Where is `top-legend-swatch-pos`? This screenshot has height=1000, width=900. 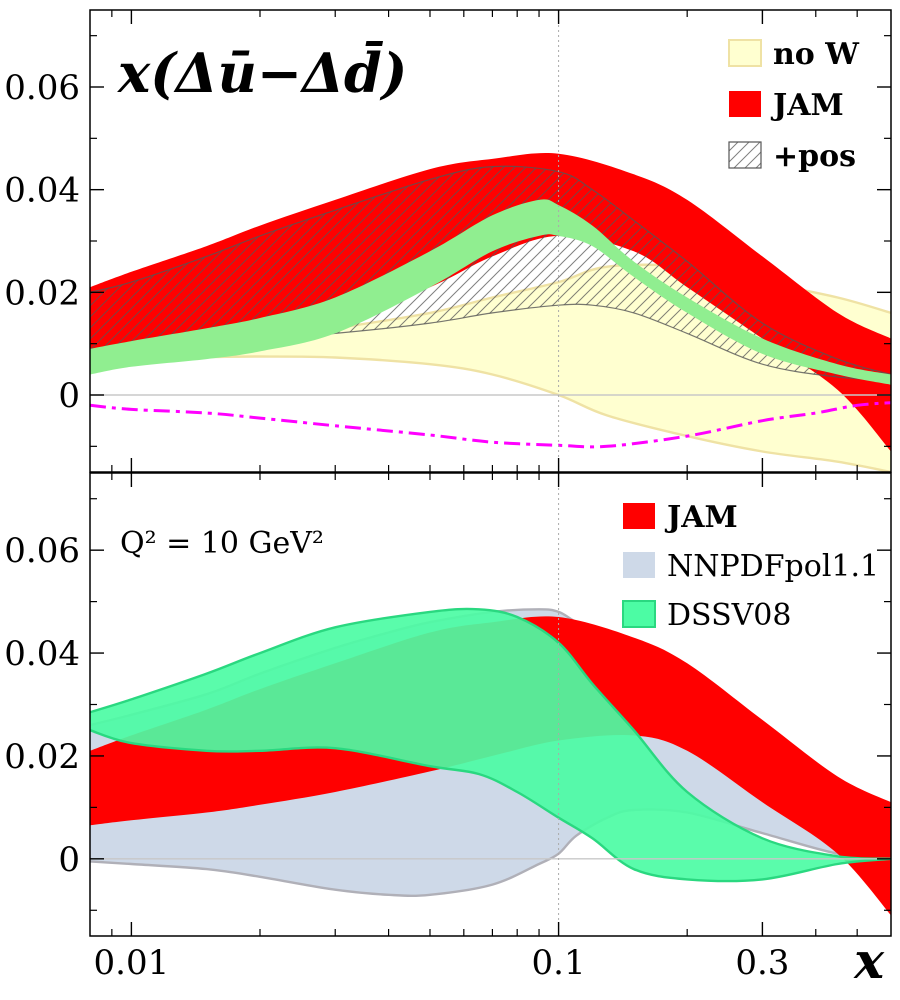 top-legend-swatch-pos is located at coordinates (745, 155).